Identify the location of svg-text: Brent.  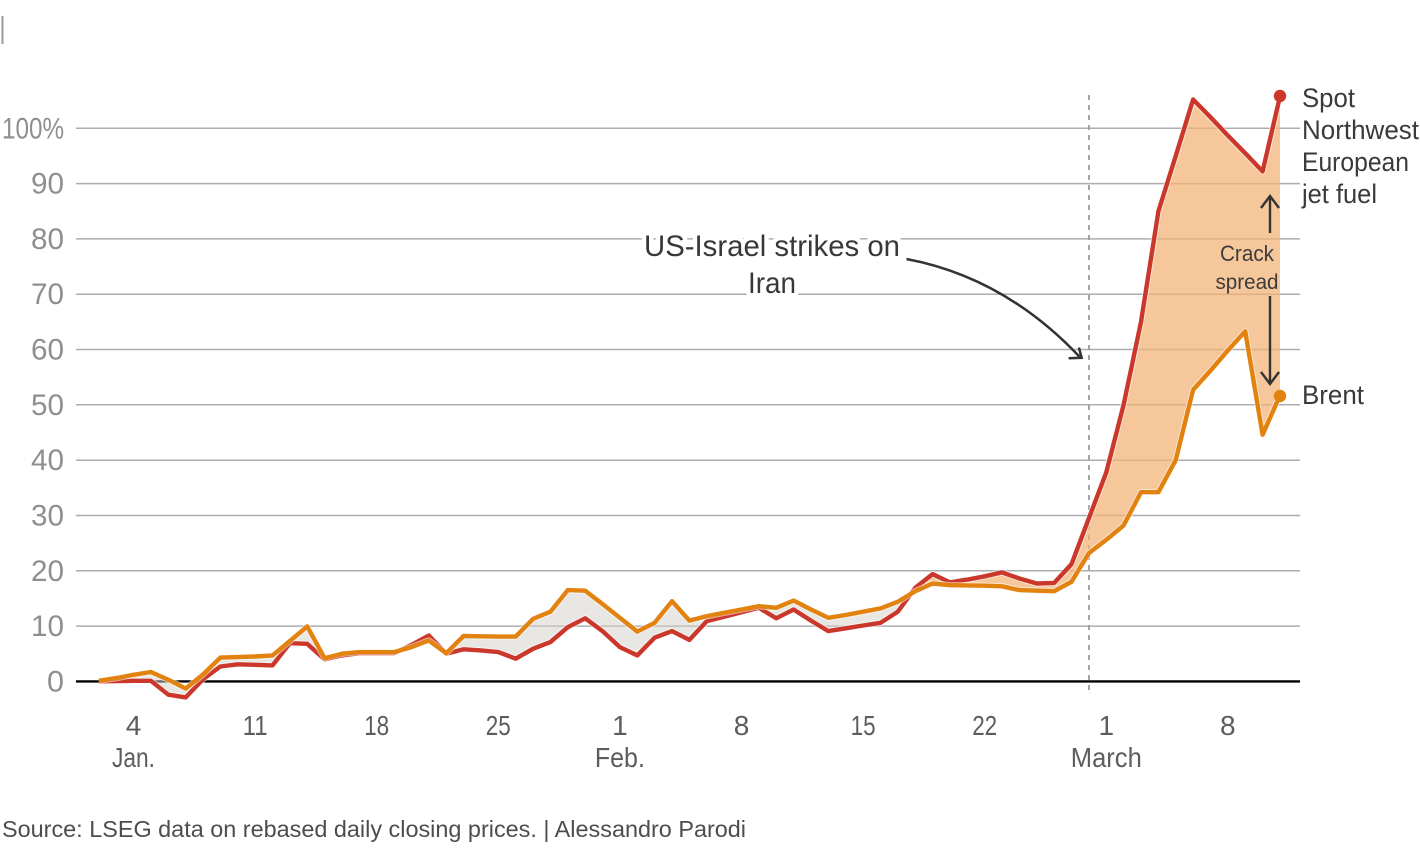
(1333, 395).